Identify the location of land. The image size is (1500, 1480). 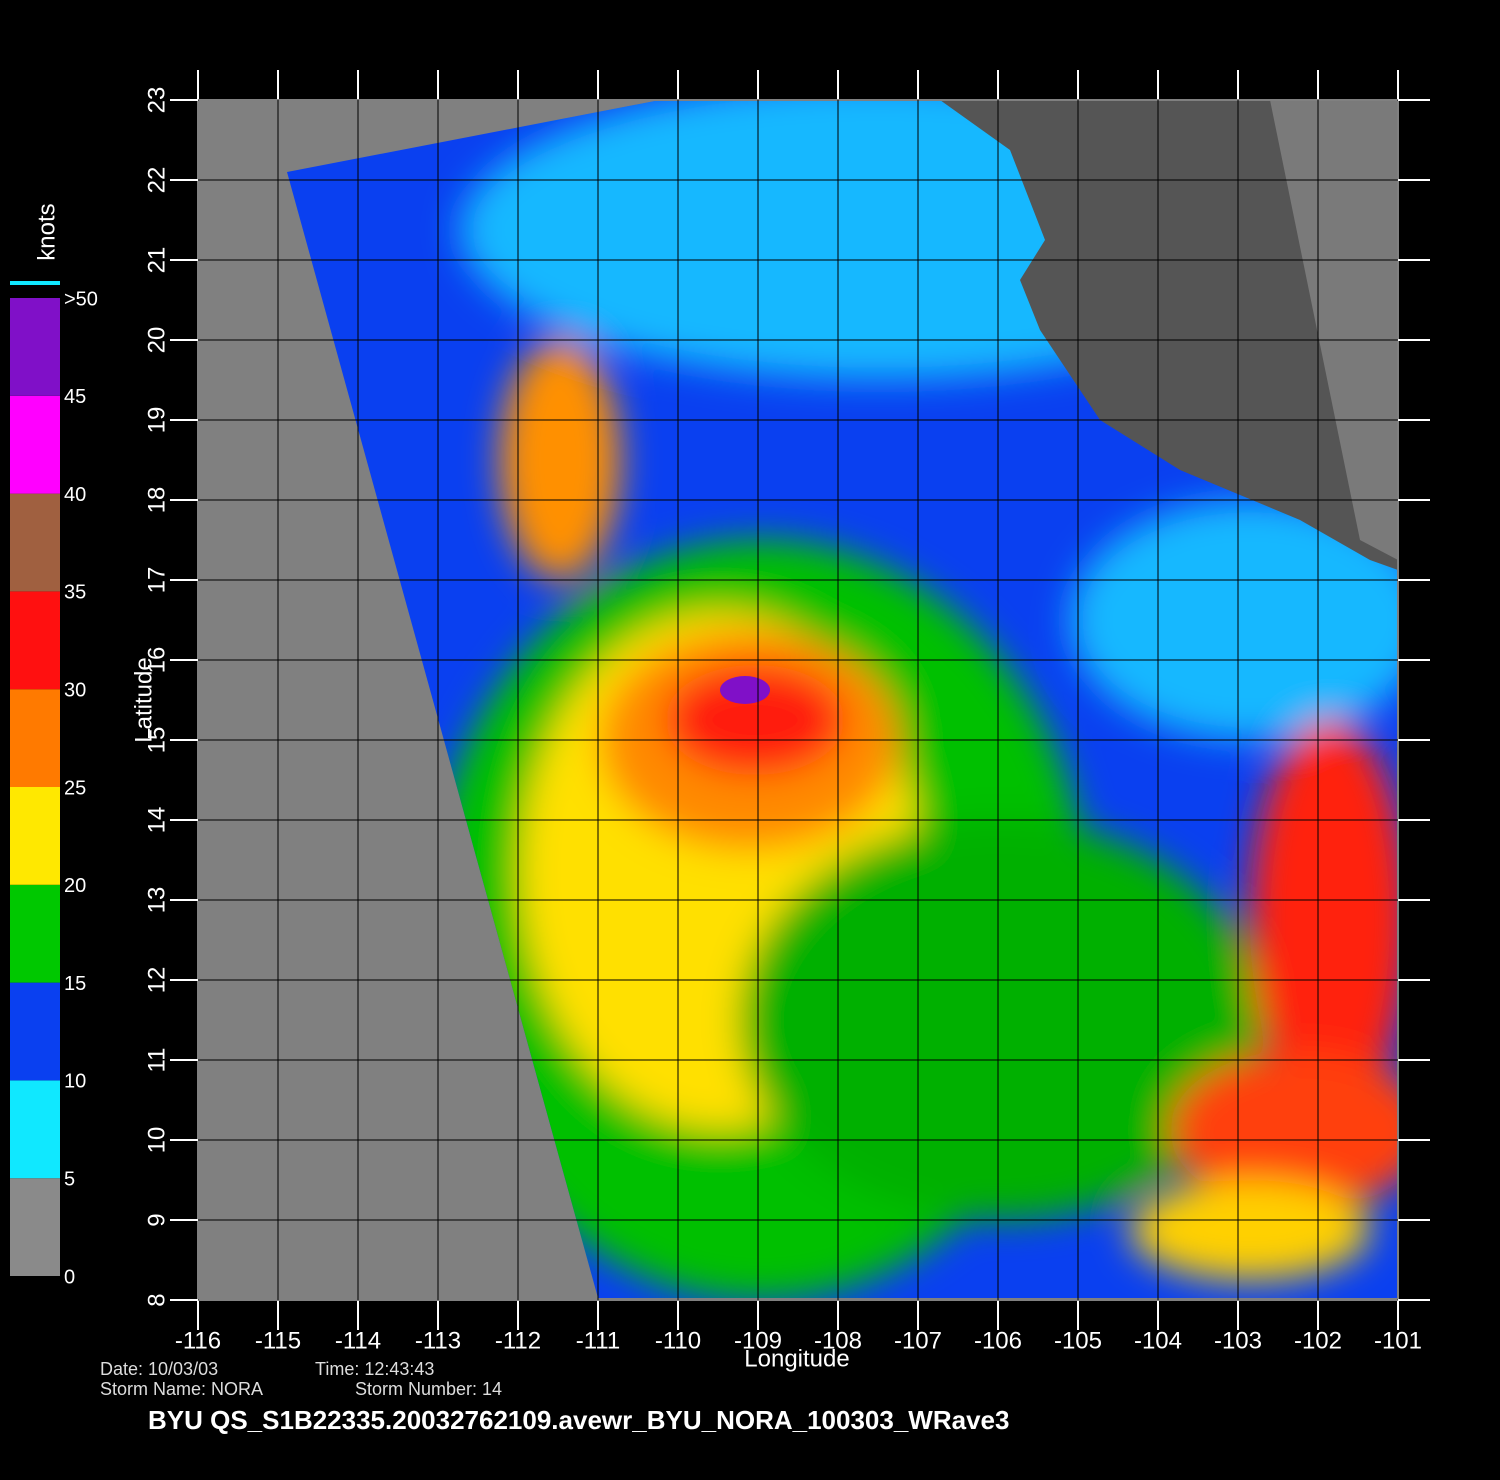
(1049, 335).